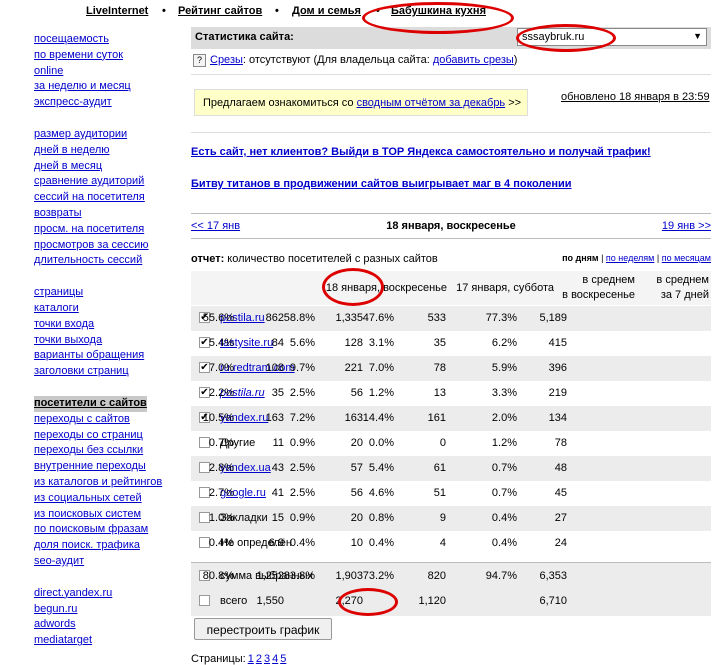 Image resolution: width=717 pixels, height=665 pixels. Describe the element at coordinates (64, 323) in the screenshot. I see `sidebar-item: точки входа` at that location.